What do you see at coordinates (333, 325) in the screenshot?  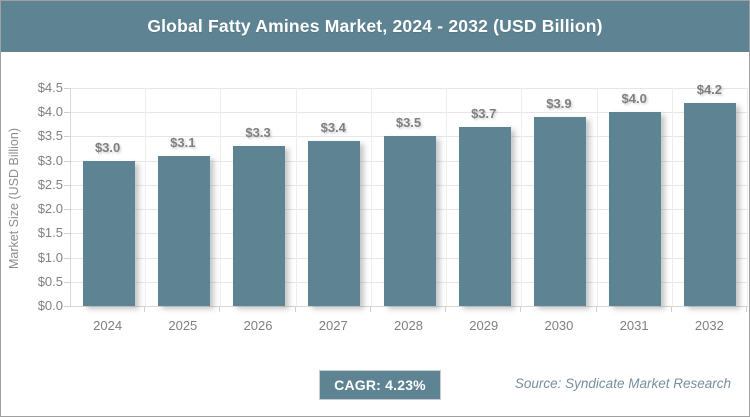 I see `x-tick-label: 2027` at bounding box center [333, 325].